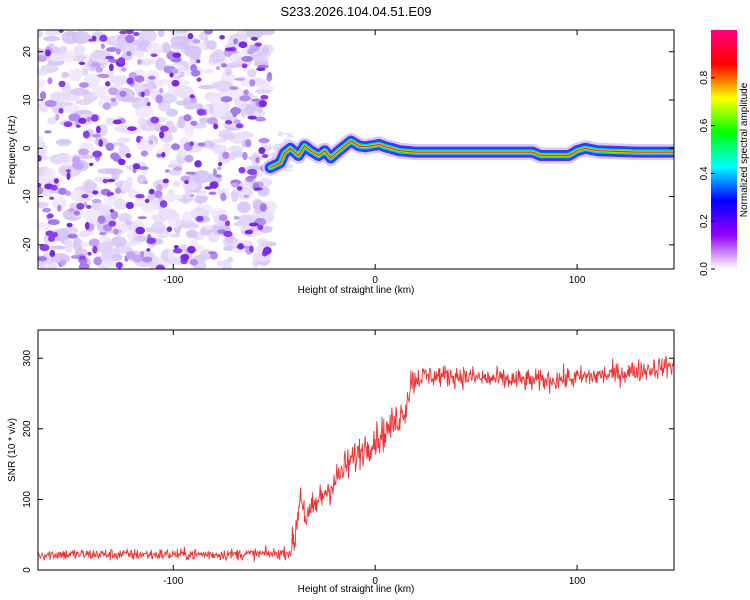  Describe the element at coordinates (27, 499) in the screenshot. I see `snr-ytick-label: 100` at that location.